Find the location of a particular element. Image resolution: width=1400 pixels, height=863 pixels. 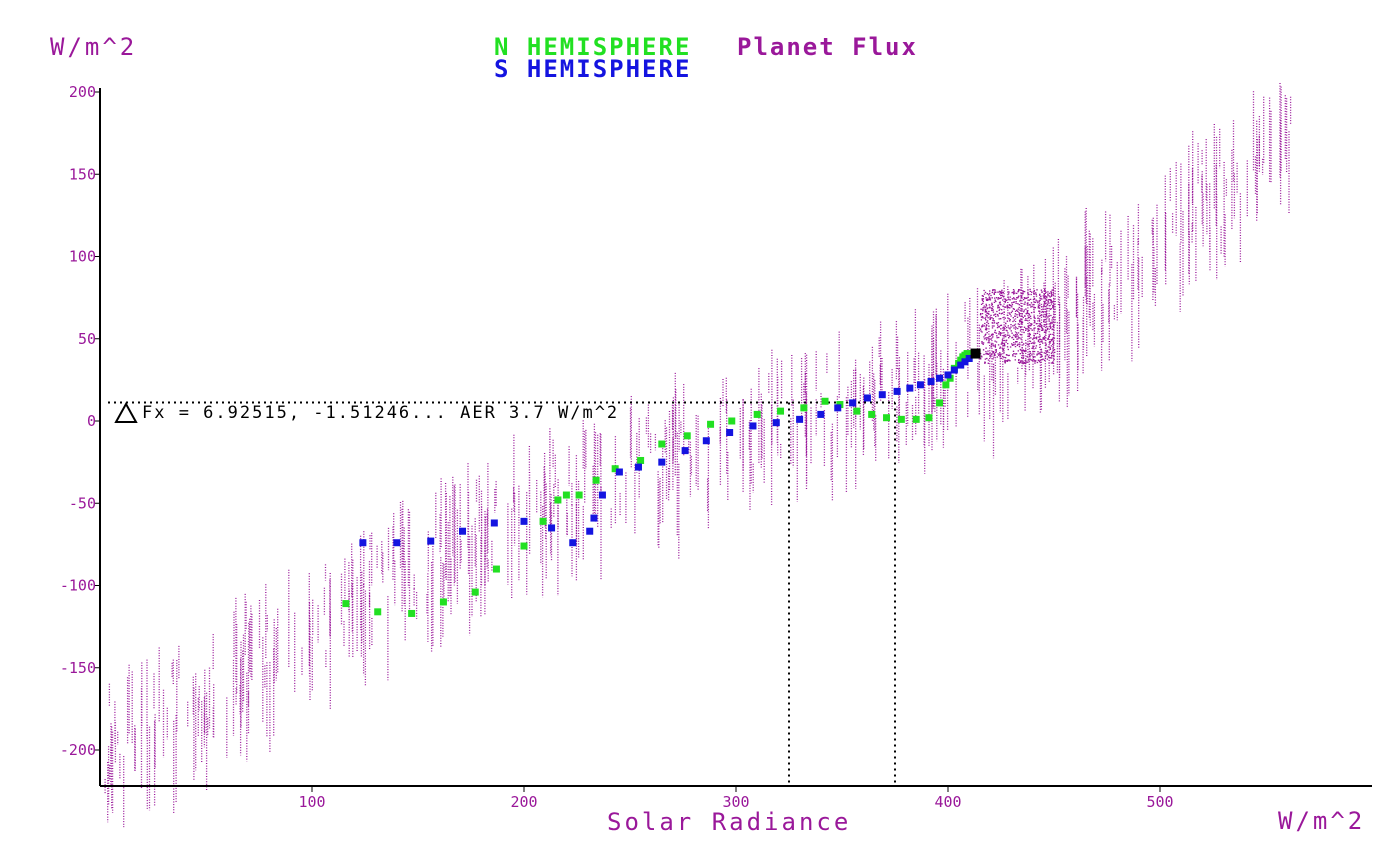

triangle-marker-icon is located at coordinates (126, 412).